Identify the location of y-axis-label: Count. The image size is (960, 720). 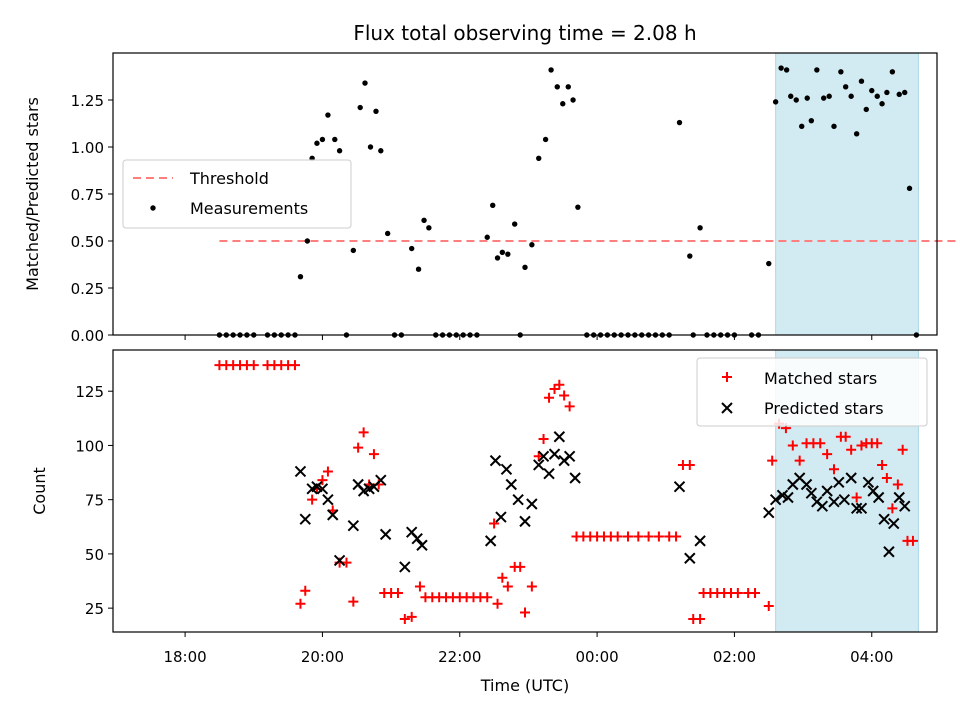
(39, 491).